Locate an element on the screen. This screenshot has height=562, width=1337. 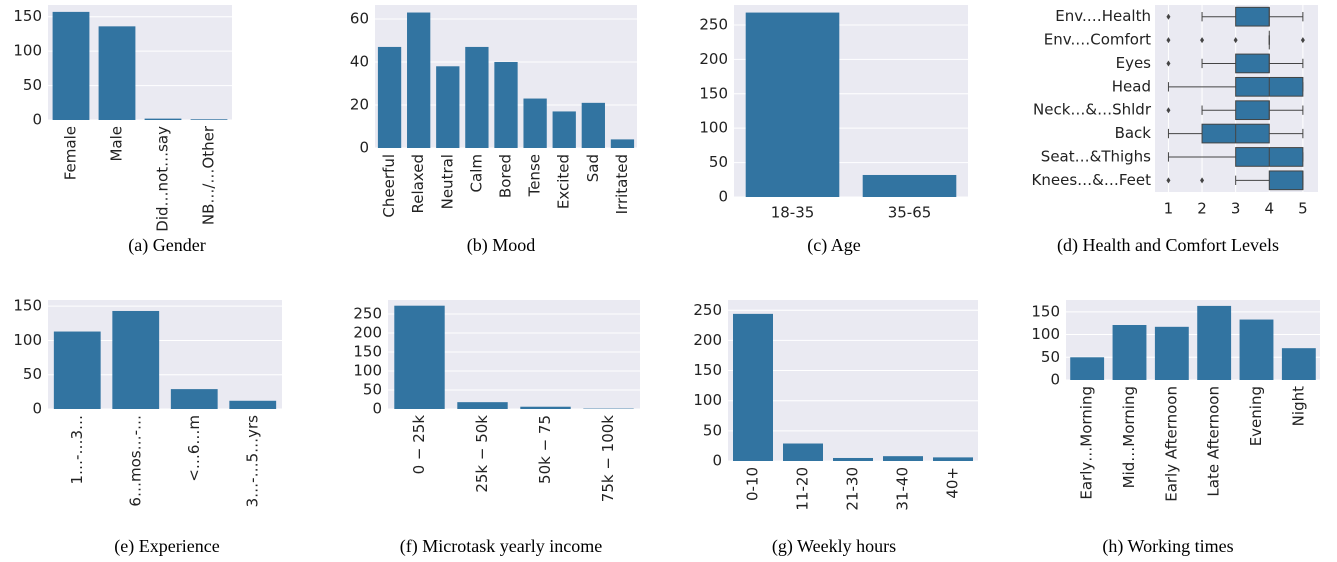
y-tick-label: Back is located at coordinates (1133, 133).